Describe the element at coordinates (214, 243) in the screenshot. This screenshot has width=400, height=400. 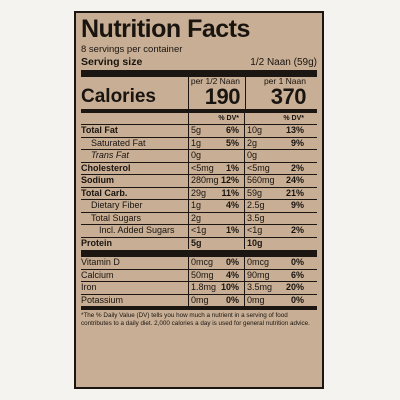
I see `value-col-half-naan: 5g` at that location.